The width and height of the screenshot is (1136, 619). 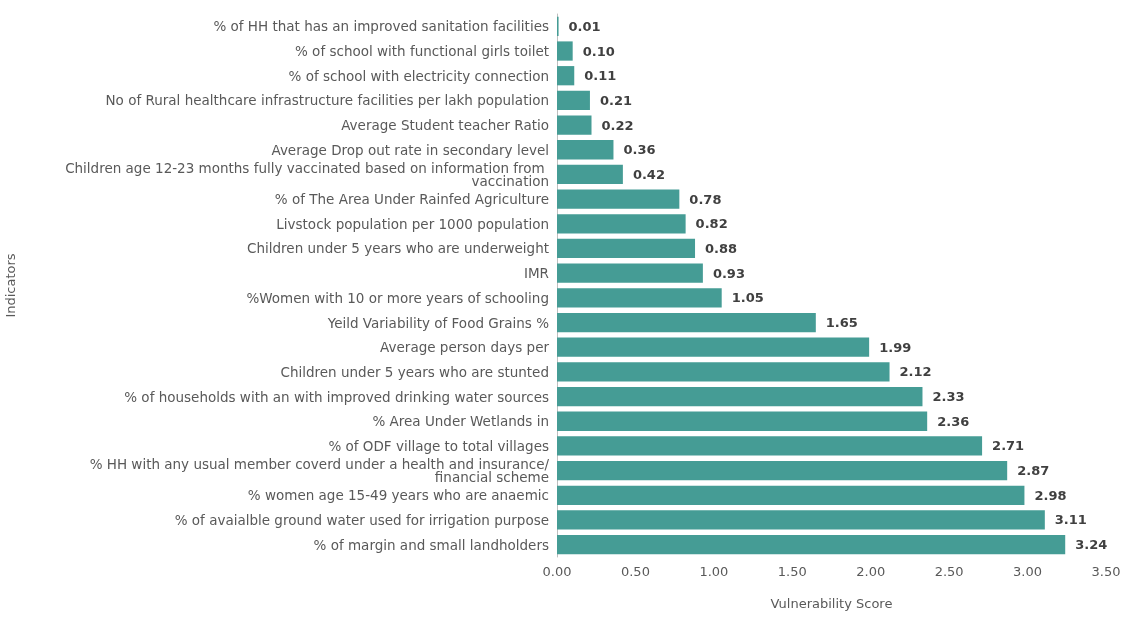 I want to click on data-label: 0.78, so click(x=705, y=199).